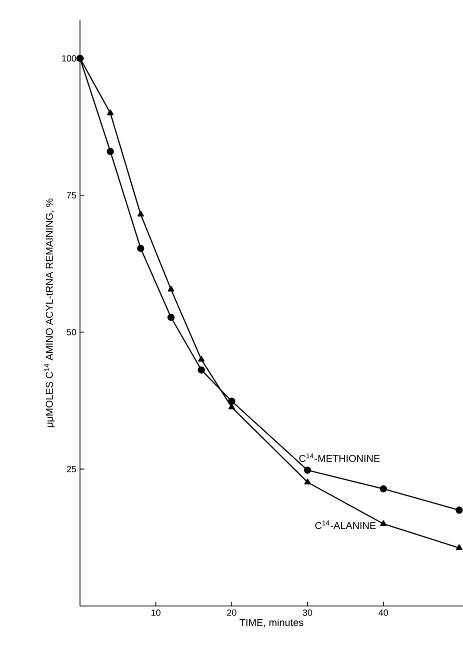 The image size is (463, 648). Describe the element at coordinates (231, 613) in the screenshot. I see `x-tick-label: 20` at that location.